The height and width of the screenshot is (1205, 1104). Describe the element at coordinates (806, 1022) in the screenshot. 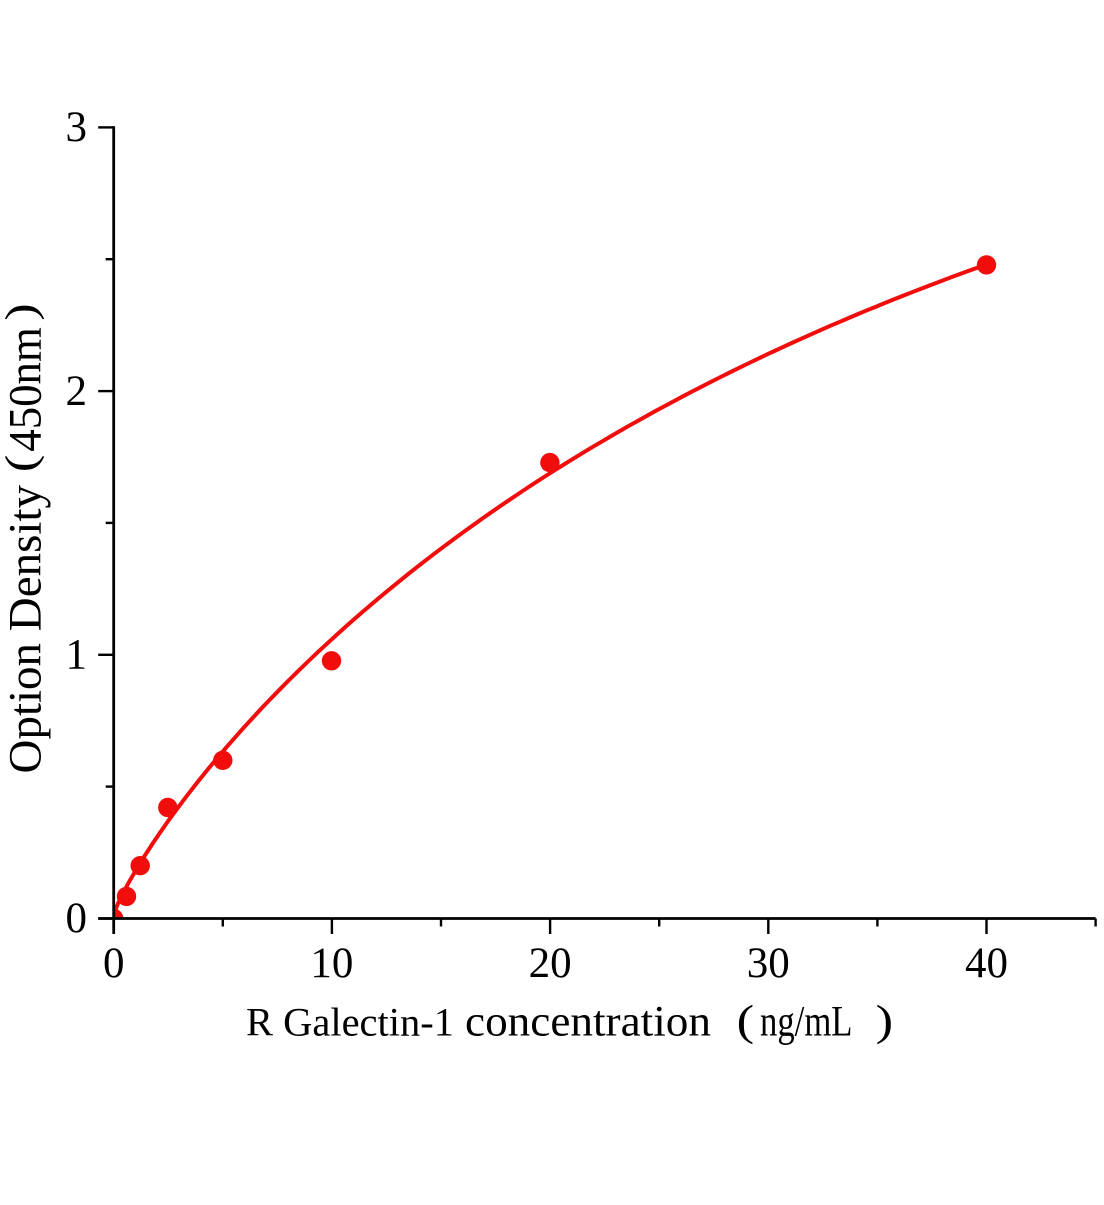

I see `svg-text: ng/mL` at that location.